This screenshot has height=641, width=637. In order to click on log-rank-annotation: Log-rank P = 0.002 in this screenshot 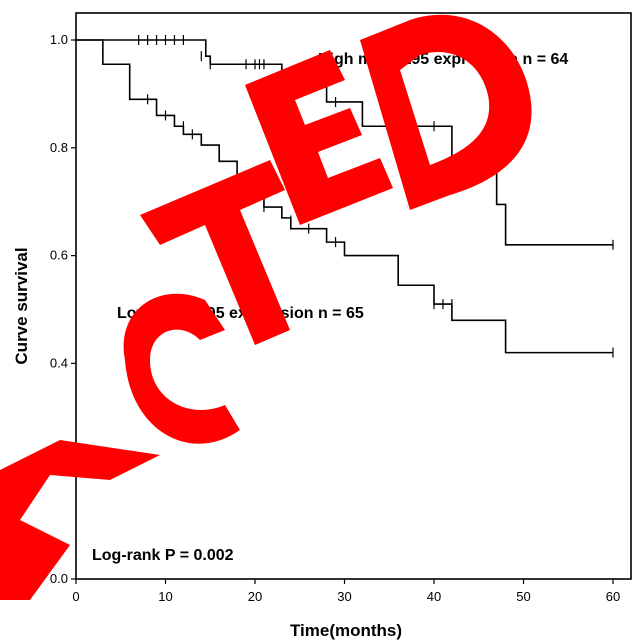, I will do `click(163, 555)`.